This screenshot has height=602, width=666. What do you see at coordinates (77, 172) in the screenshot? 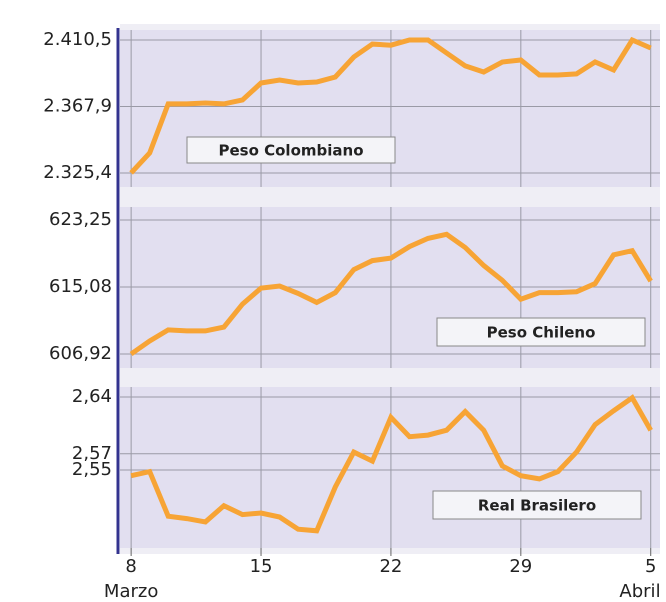
I see `y-tick-label: 2.325,4` at bounding box center [77, 172].